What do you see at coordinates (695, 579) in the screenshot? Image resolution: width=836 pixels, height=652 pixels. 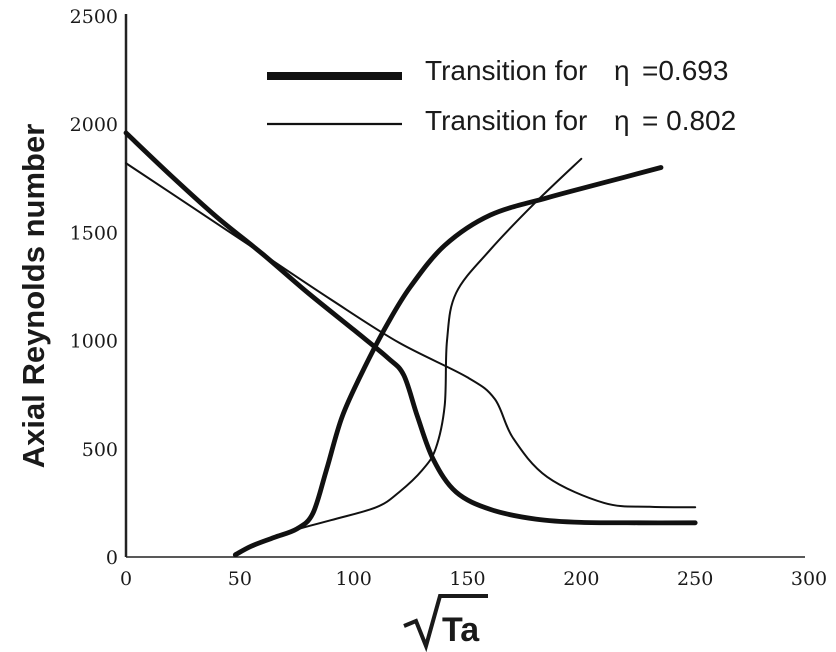 I see `x-tick-label: 250` at bounding box center [695, 579].